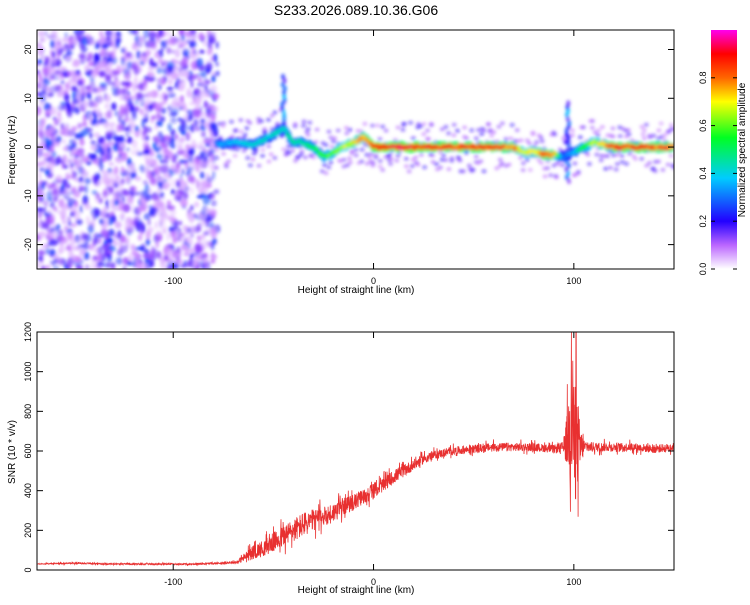 The image size is (750, 605). Describe the element at coordinates (28, 332) in the screenshot. I see `snr-ytick-label: 1200` at that location.